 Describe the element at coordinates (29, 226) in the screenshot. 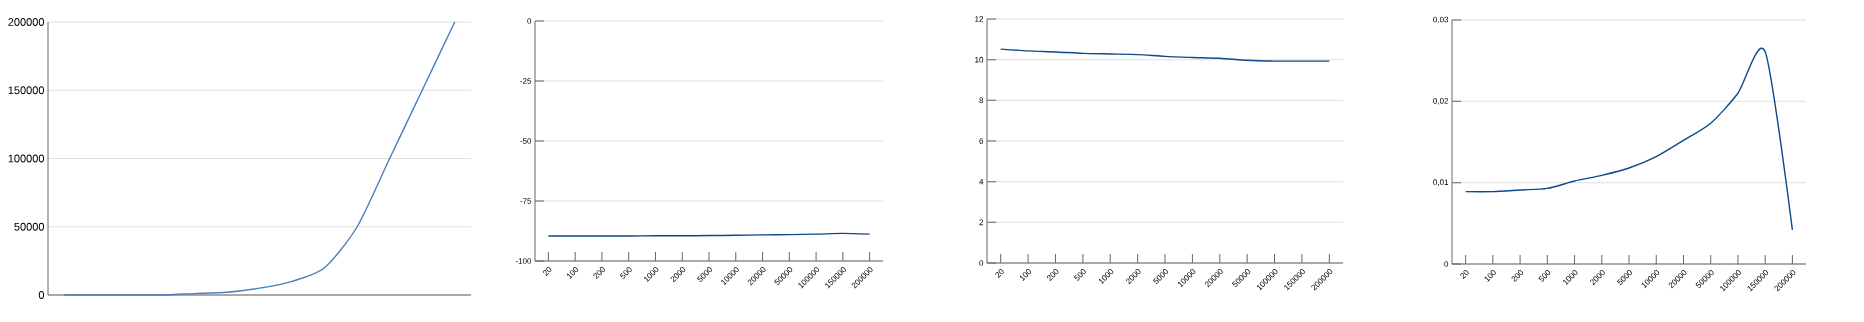

I see `y-tick-label: 50000` at that location.